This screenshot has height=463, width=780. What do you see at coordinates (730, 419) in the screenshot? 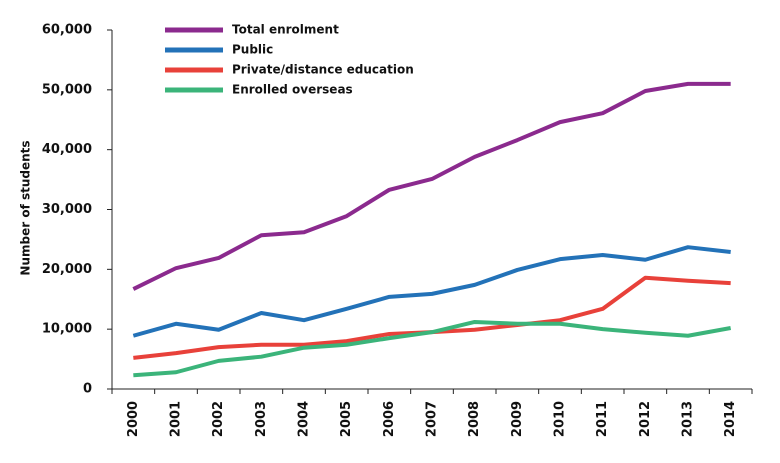
I see `x-tick-label: 2014` at bounding box center [730, 419].